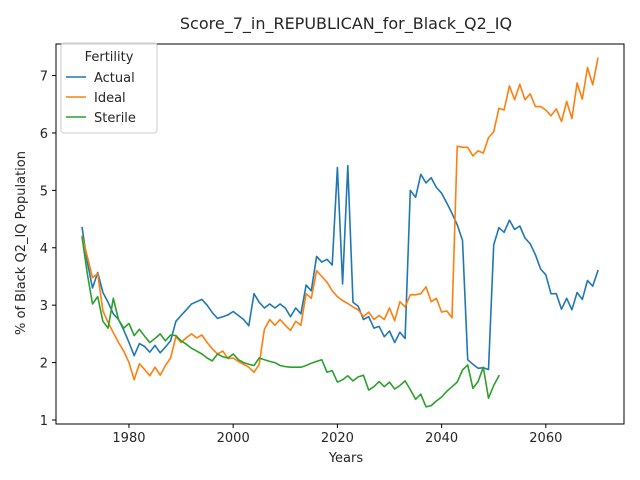  I want to click on x-axis-title: Years, so click(346, 458).